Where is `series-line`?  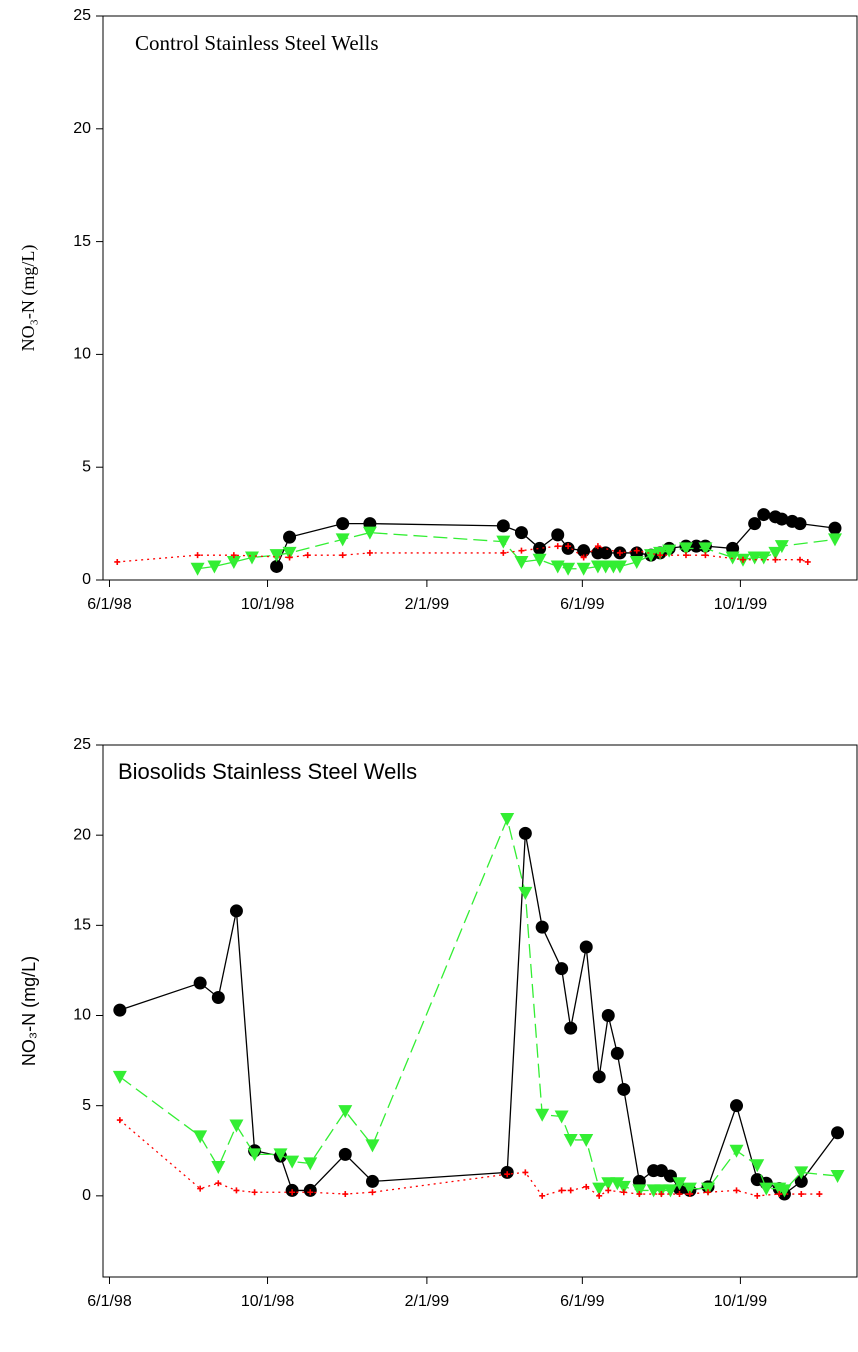
series-line is located at coordinates (462, 554).